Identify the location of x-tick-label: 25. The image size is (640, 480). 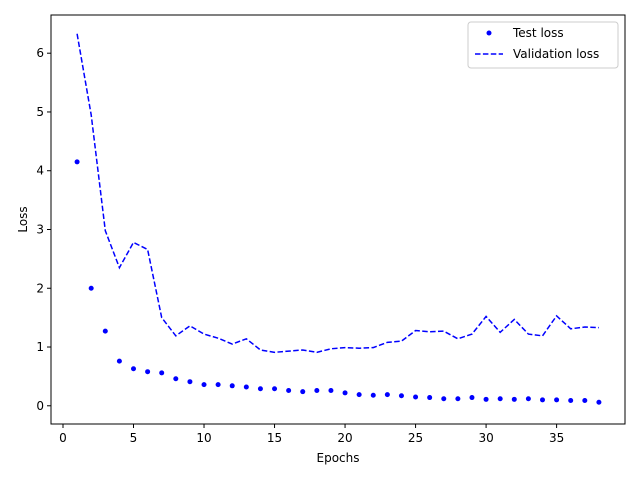
(415, 438).